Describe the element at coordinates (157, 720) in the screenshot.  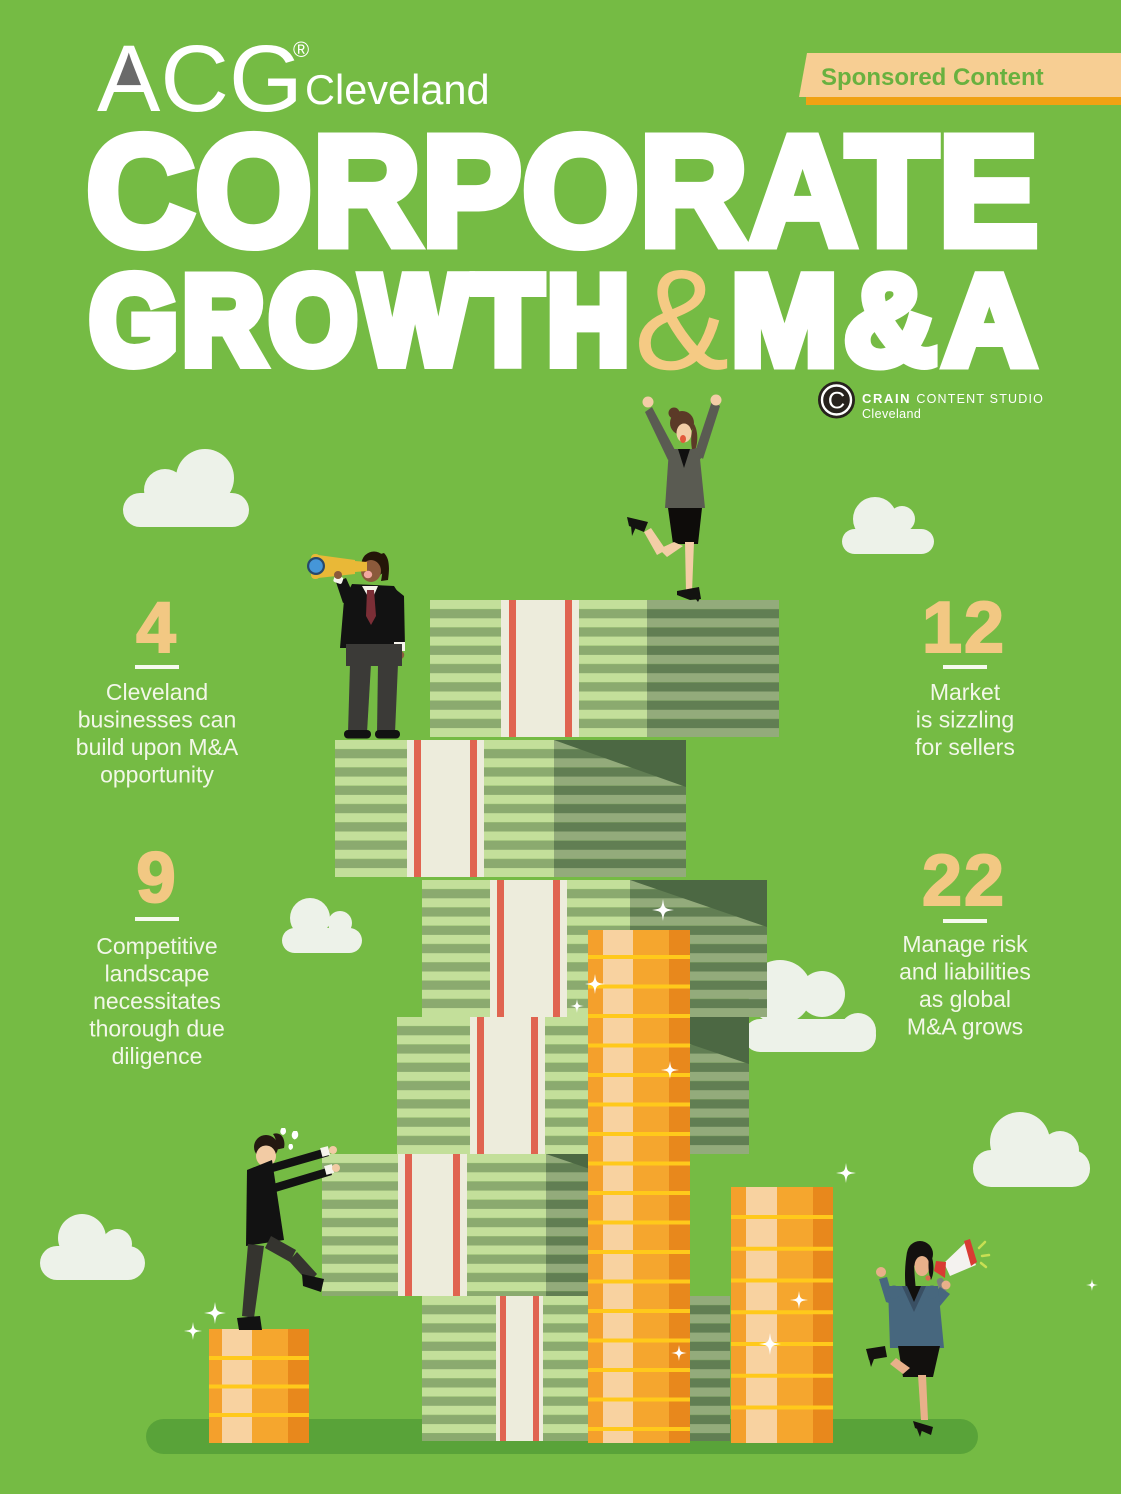
I see `svg-text: businesses can` at that location.